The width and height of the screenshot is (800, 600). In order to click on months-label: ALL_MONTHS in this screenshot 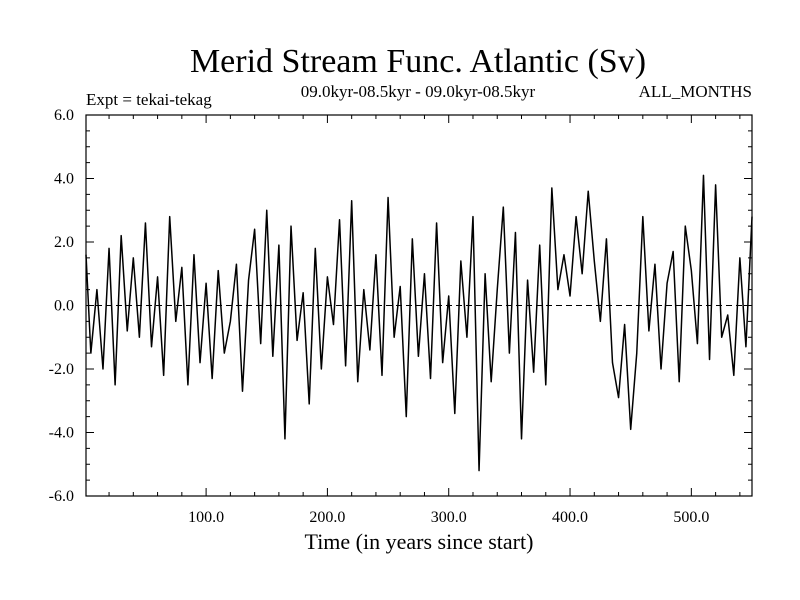, I will do `click(695, 91)`.